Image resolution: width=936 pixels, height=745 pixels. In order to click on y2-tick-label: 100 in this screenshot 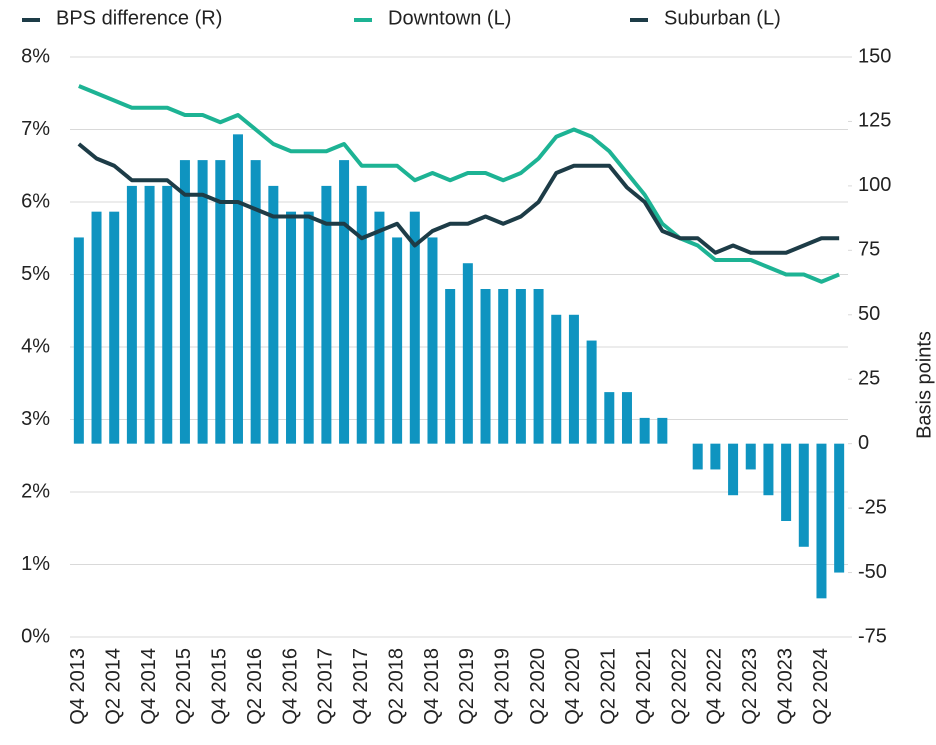, I will do `click(874, 185)`.